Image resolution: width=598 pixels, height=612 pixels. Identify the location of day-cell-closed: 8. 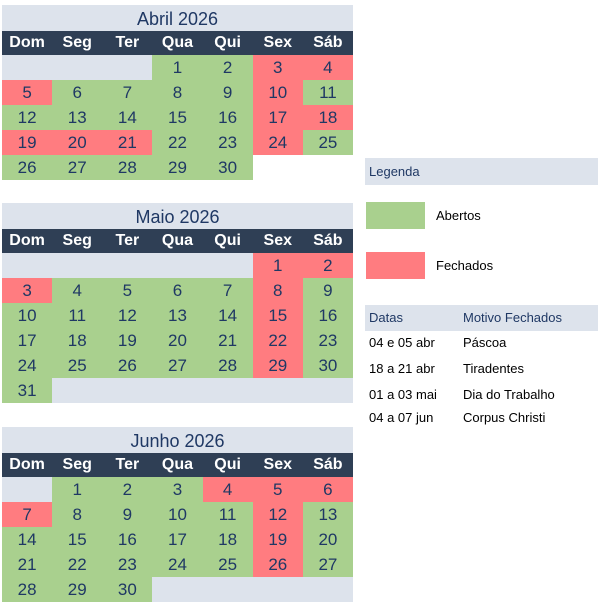
(277, 290).